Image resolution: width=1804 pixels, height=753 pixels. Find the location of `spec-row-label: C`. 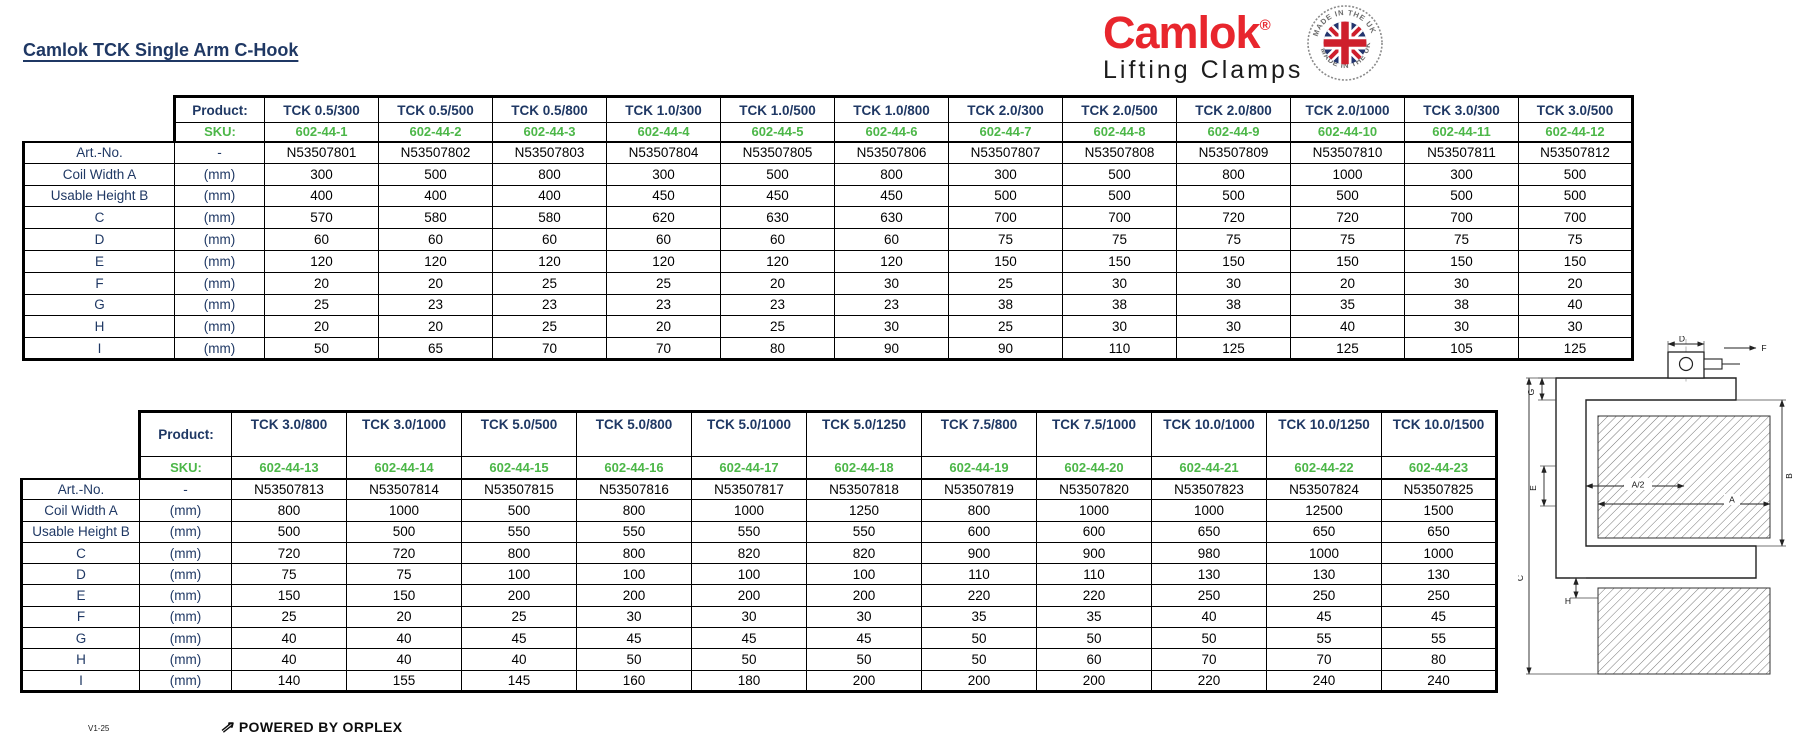

spec-row-label: C is located at coordinates (80, 553).